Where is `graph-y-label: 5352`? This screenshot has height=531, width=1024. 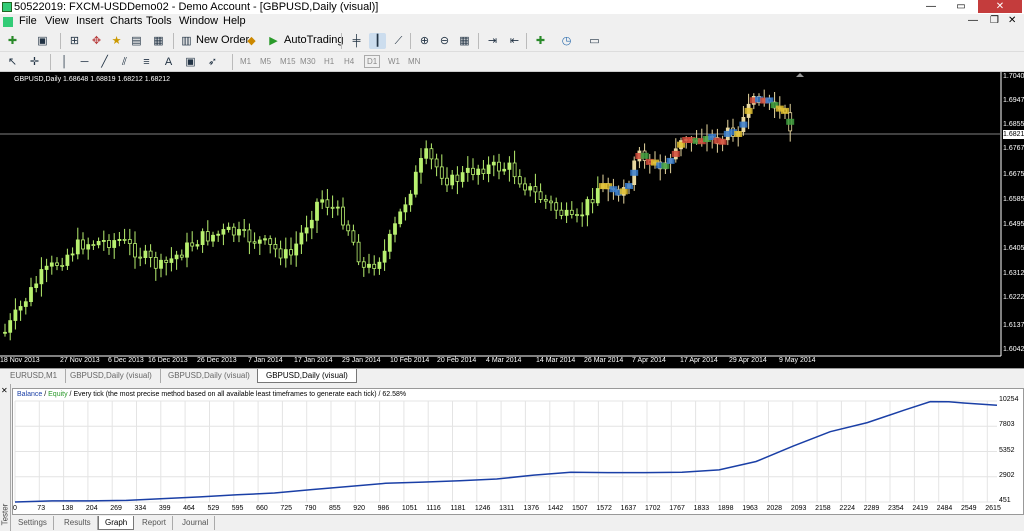
graph-y-label: 5352 is located at coordinates (1007, 450).